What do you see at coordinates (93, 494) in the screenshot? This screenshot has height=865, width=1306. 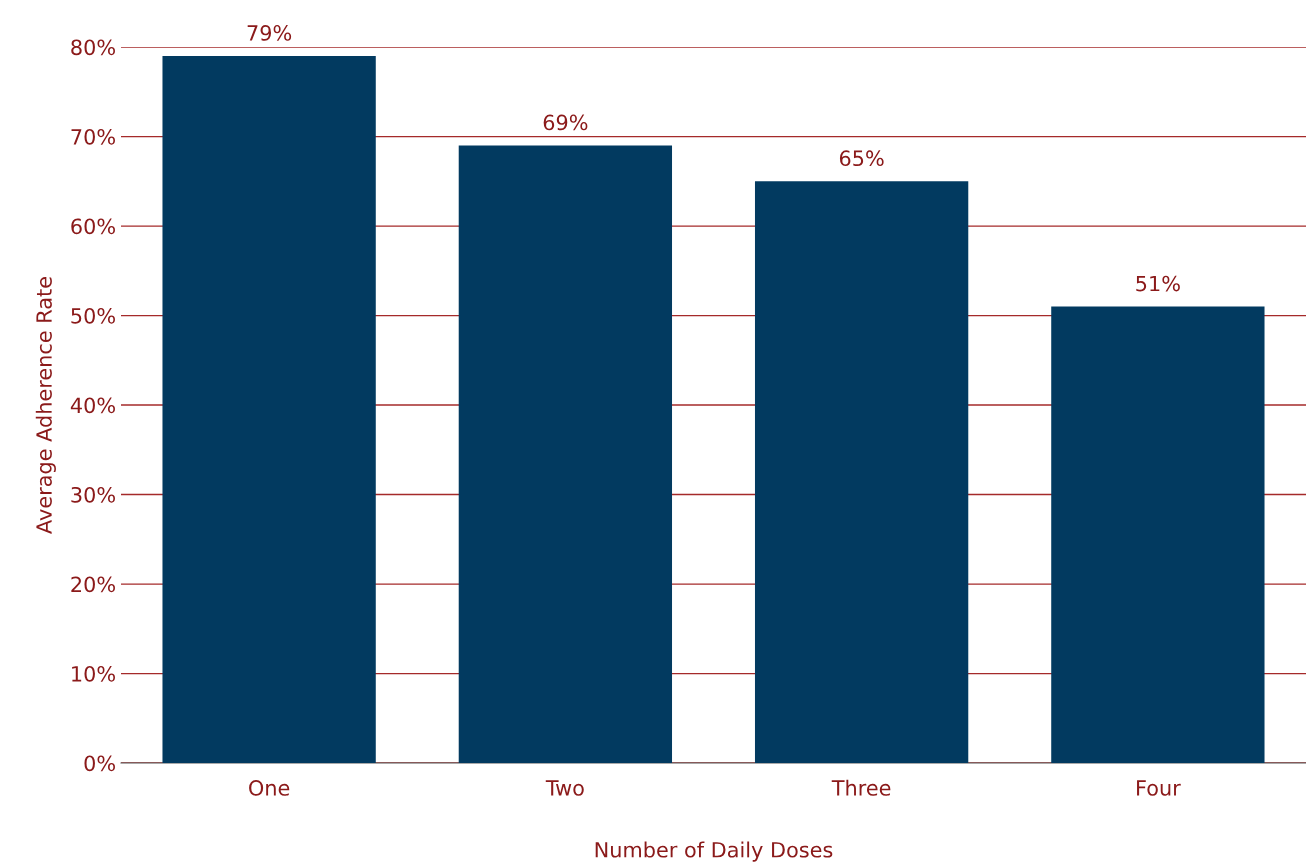 I see `y-tick-label: 30%` at bounding box center [93, 494].